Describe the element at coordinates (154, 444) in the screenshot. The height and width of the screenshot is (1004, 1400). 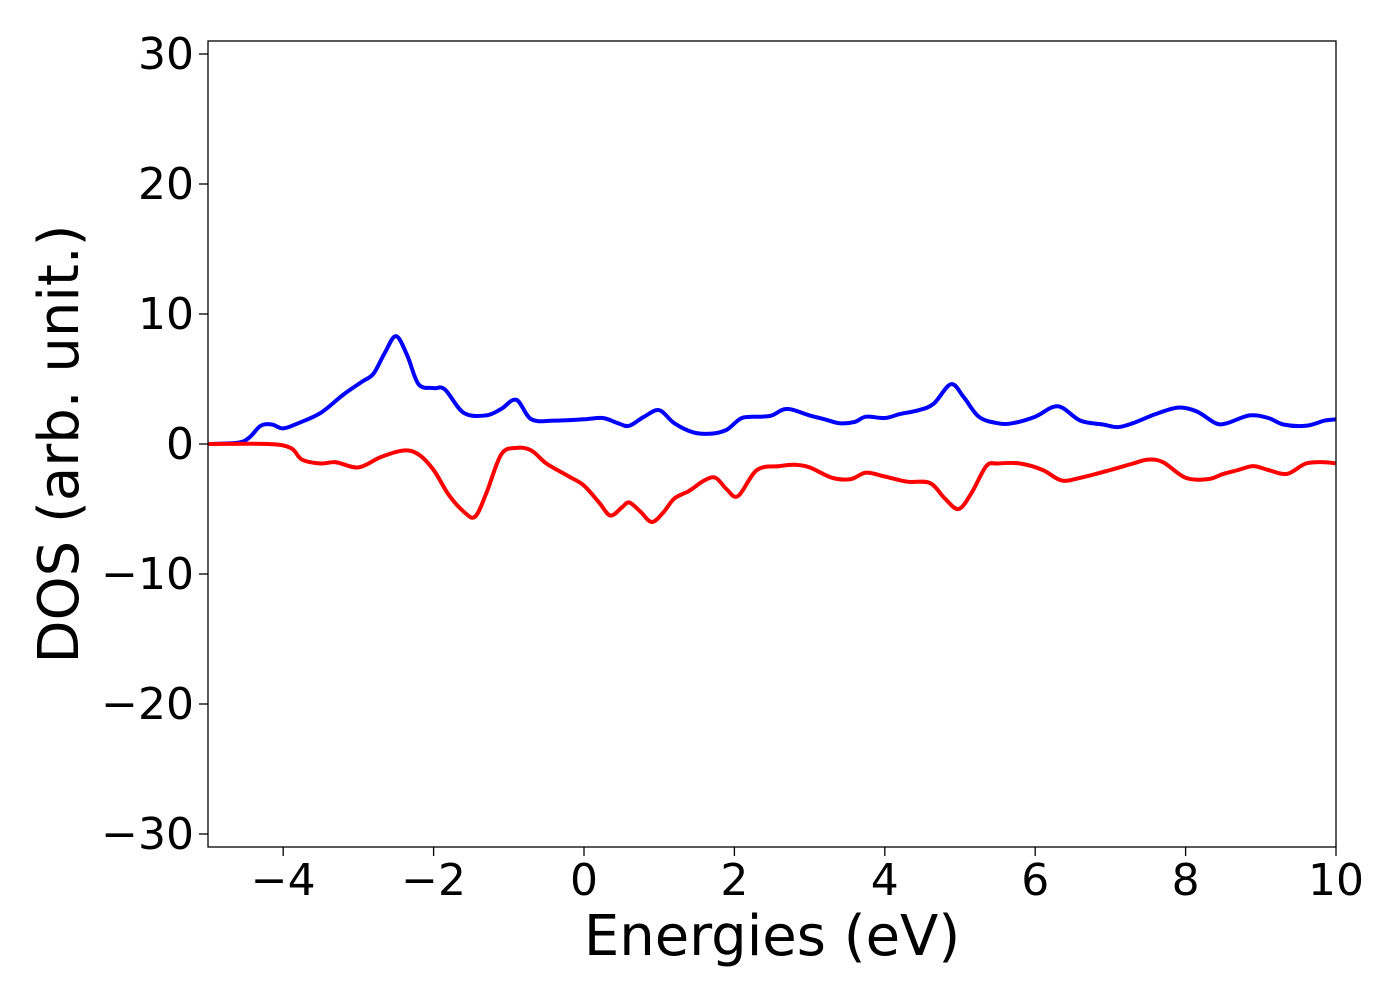
I see `y-axis-ticks: 30 20 10 0 −10 −20 −30` at that location.